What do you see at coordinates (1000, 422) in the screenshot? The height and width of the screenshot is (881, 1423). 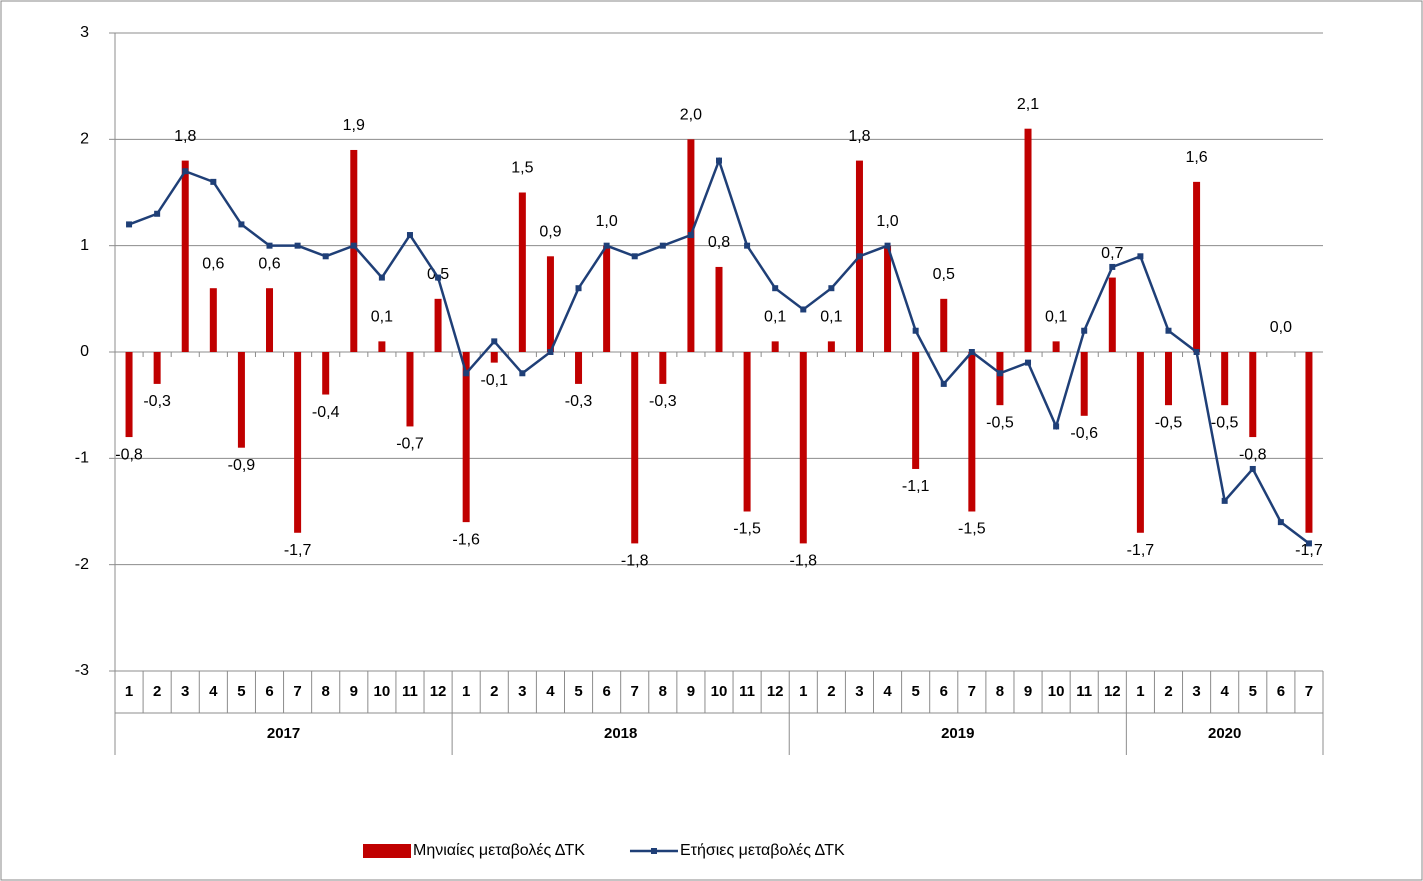 I see `data-label: -0,5` at bounding box center [1000, 422].